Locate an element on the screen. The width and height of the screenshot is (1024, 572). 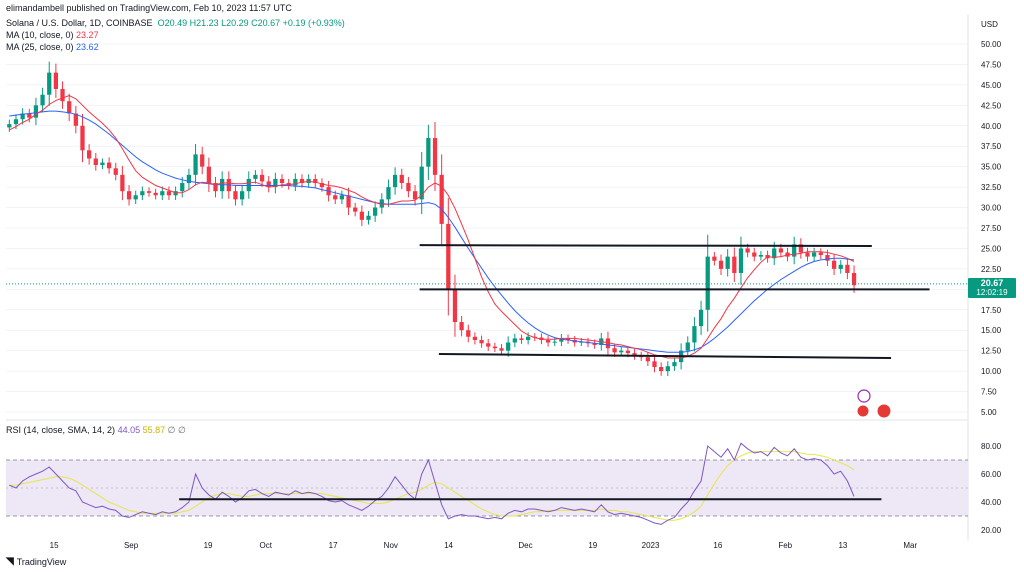
price-tick-label: 35.00 is located at coordinates (991, 167).